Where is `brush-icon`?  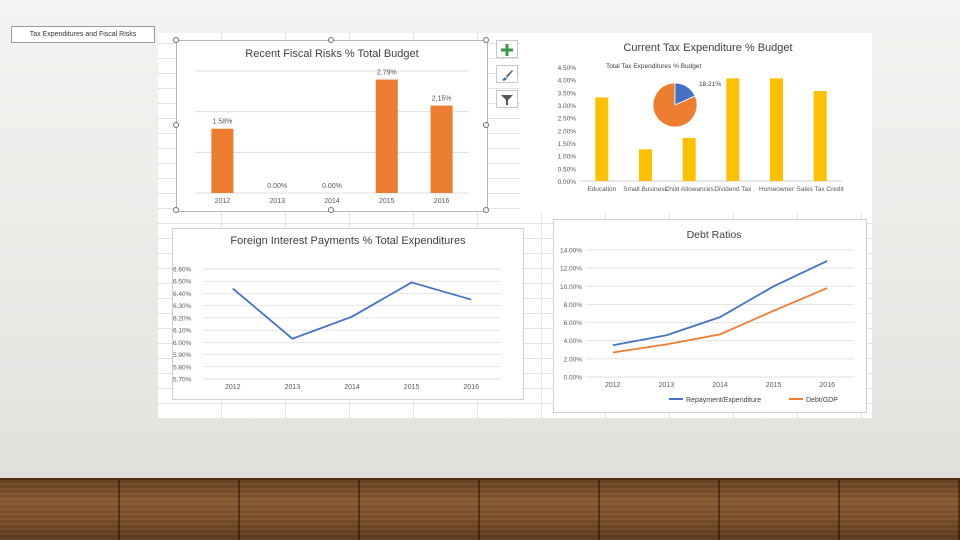
brush-icon is located at coordinates (507, 75).